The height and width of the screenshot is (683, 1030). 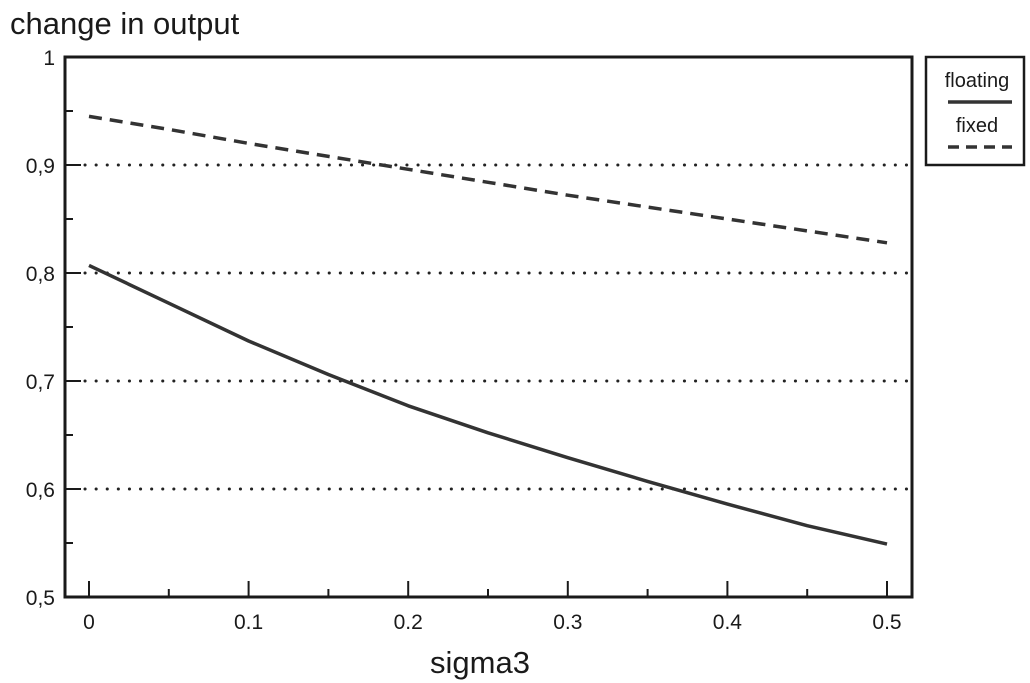 I want to click on y-tick-label: 0,7, so click(x=40, y=382).